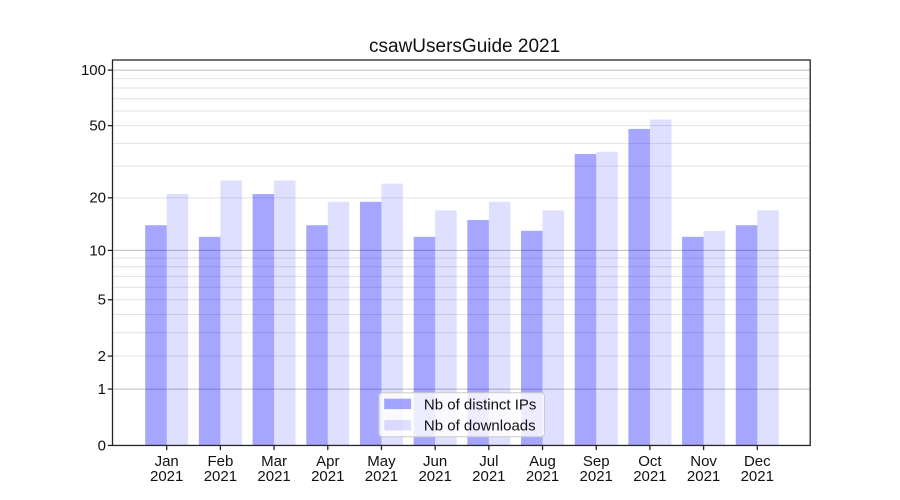 The image size is (900, 500). I want to click on svg-text: Sep, so click(596, 461).